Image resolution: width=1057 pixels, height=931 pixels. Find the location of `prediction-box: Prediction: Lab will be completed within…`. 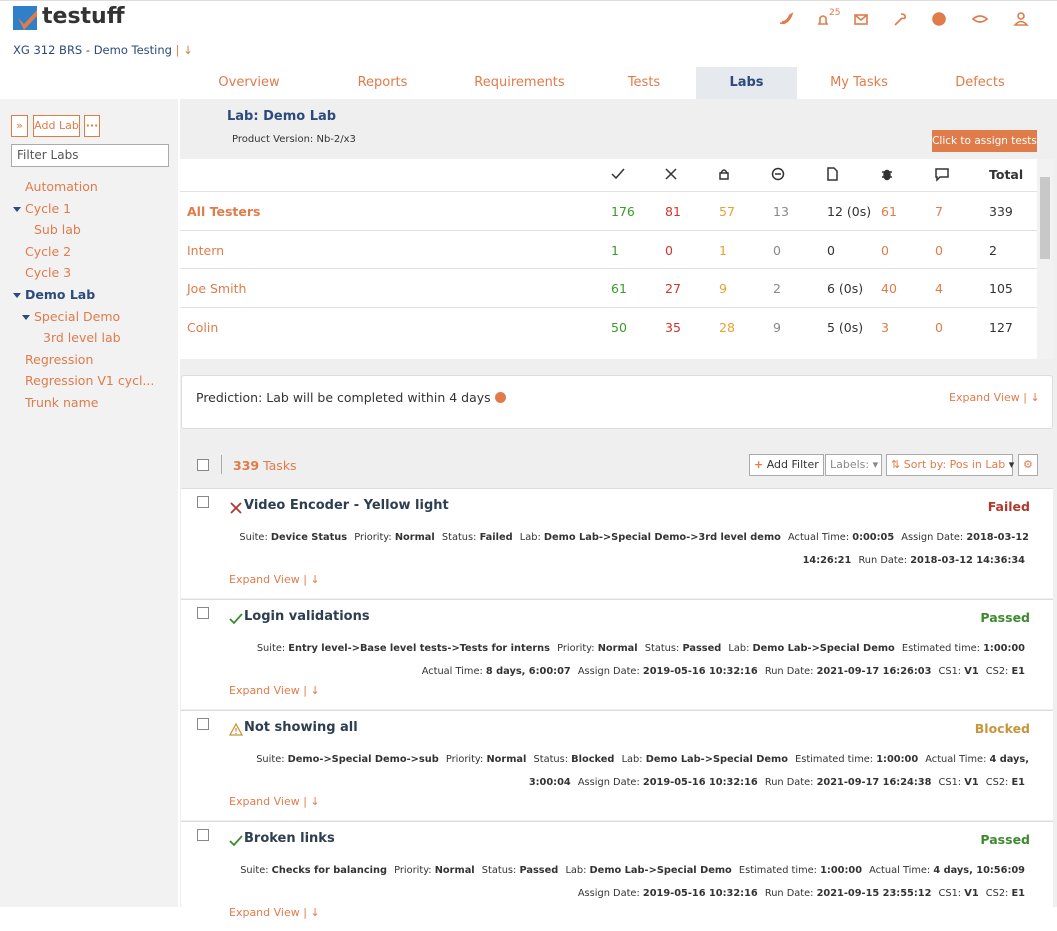

prediction-box: Prediction: Lab will be completed within… is located at coordinates (617, 402).